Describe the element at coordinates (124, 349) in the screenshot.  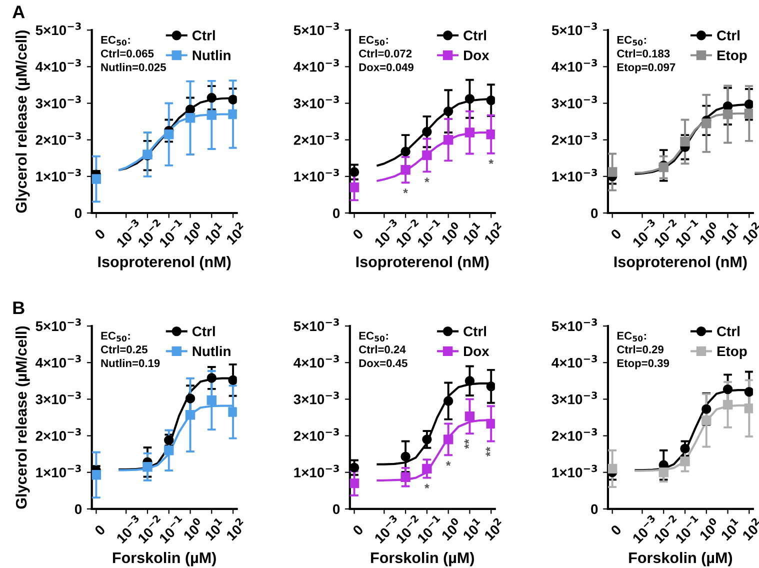
I see `annotation: Ctrl=0.25` at that location.